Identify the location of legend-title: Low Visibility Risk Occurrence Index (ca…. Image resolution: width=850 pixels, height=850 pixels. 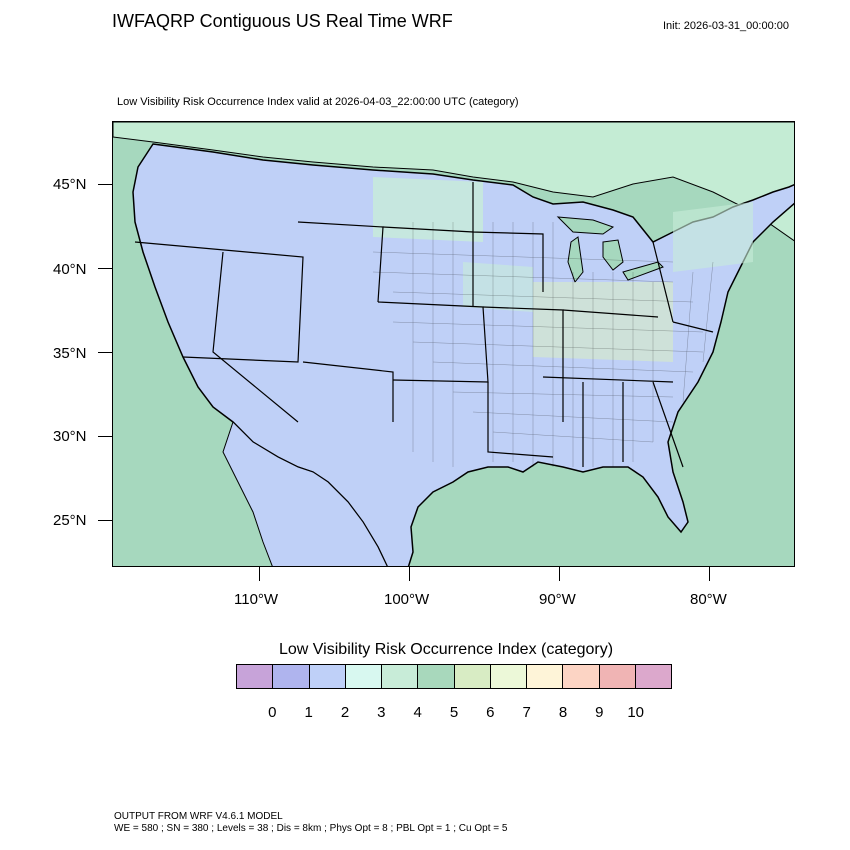
(446, 649).